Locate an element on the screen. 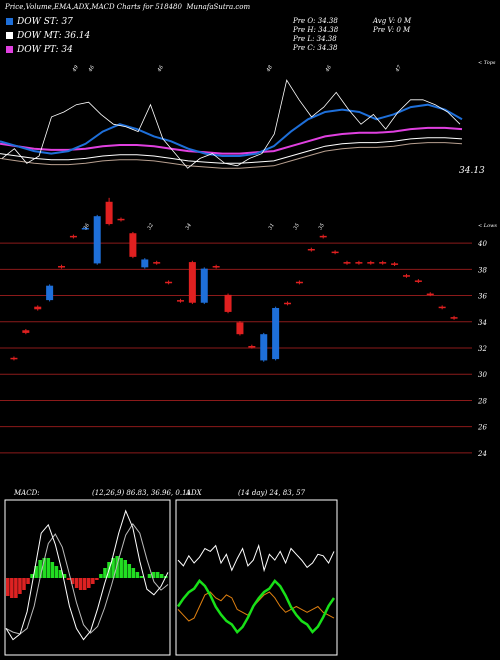  y-tick-label: 28 is located at coordinates (482, 401).